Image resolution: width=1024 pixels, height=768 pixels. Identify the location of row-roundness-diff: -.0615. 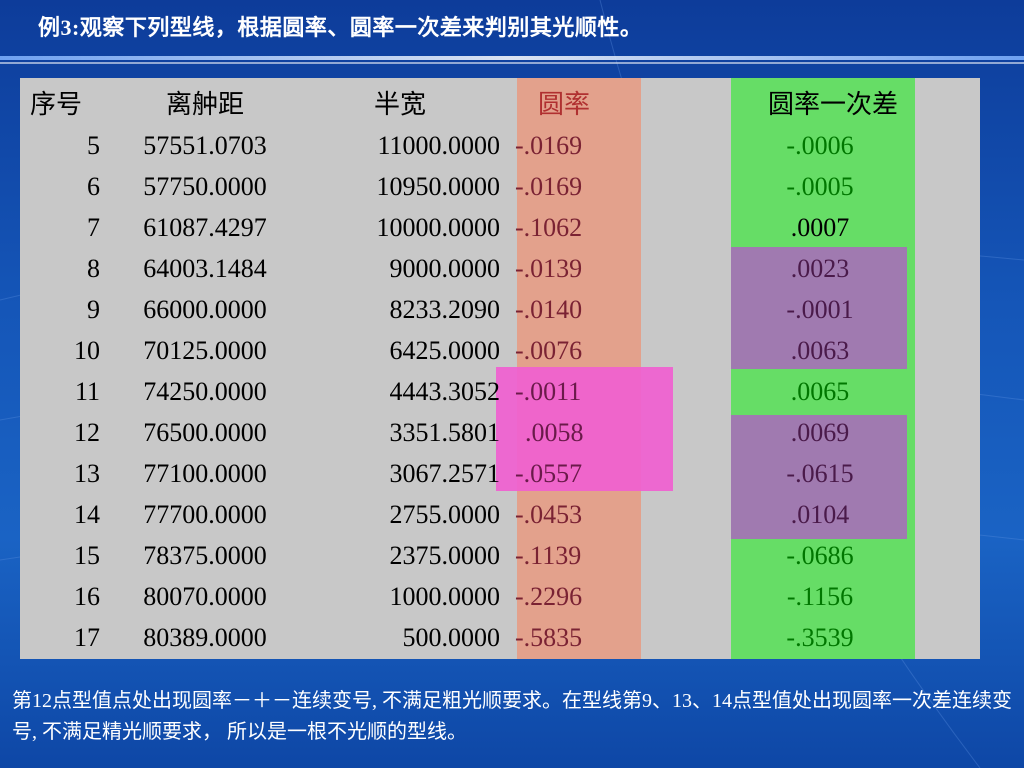
(820, 473).